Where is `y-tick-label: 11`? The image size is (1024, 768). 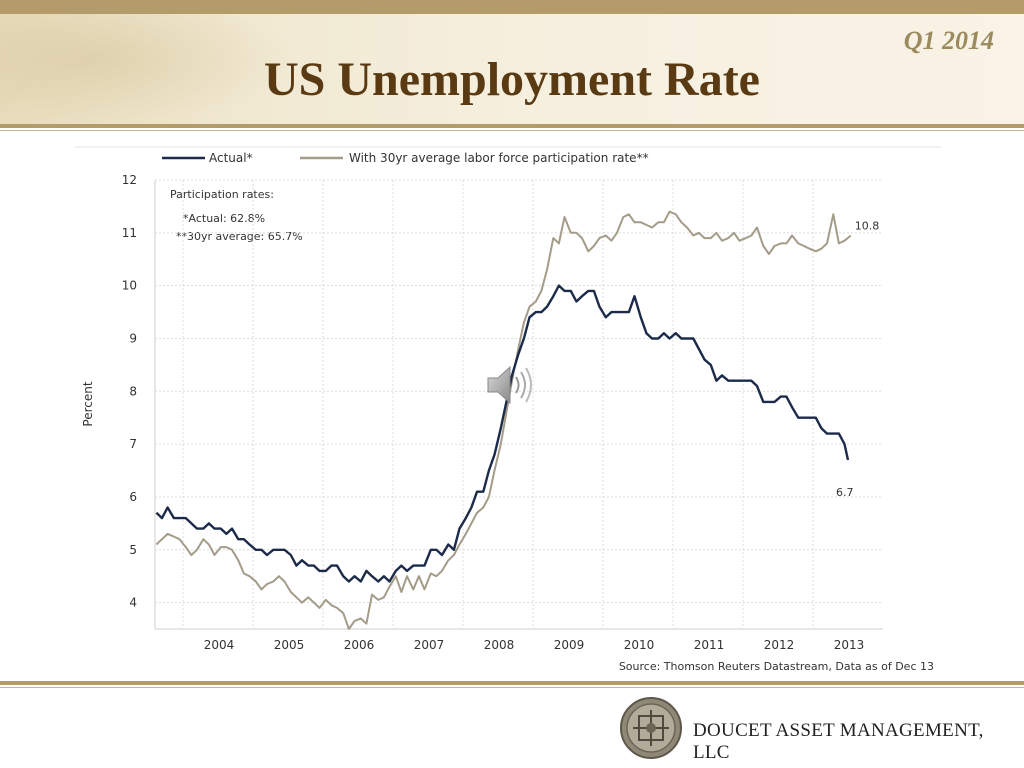 y-tick-label: 11 is located at coordinates (129, 233).